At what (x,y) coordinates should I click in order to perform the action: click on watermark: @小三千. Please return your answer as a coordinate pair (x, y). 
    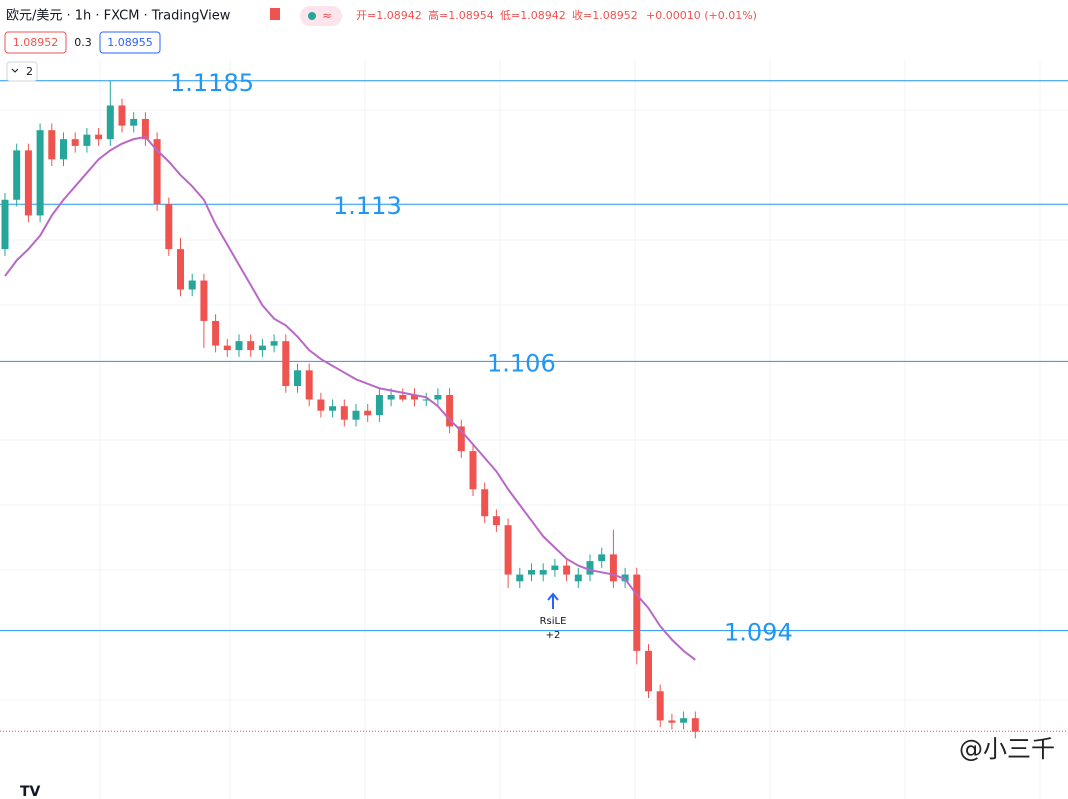
    Looking at the image, I should click on (1007, 749).